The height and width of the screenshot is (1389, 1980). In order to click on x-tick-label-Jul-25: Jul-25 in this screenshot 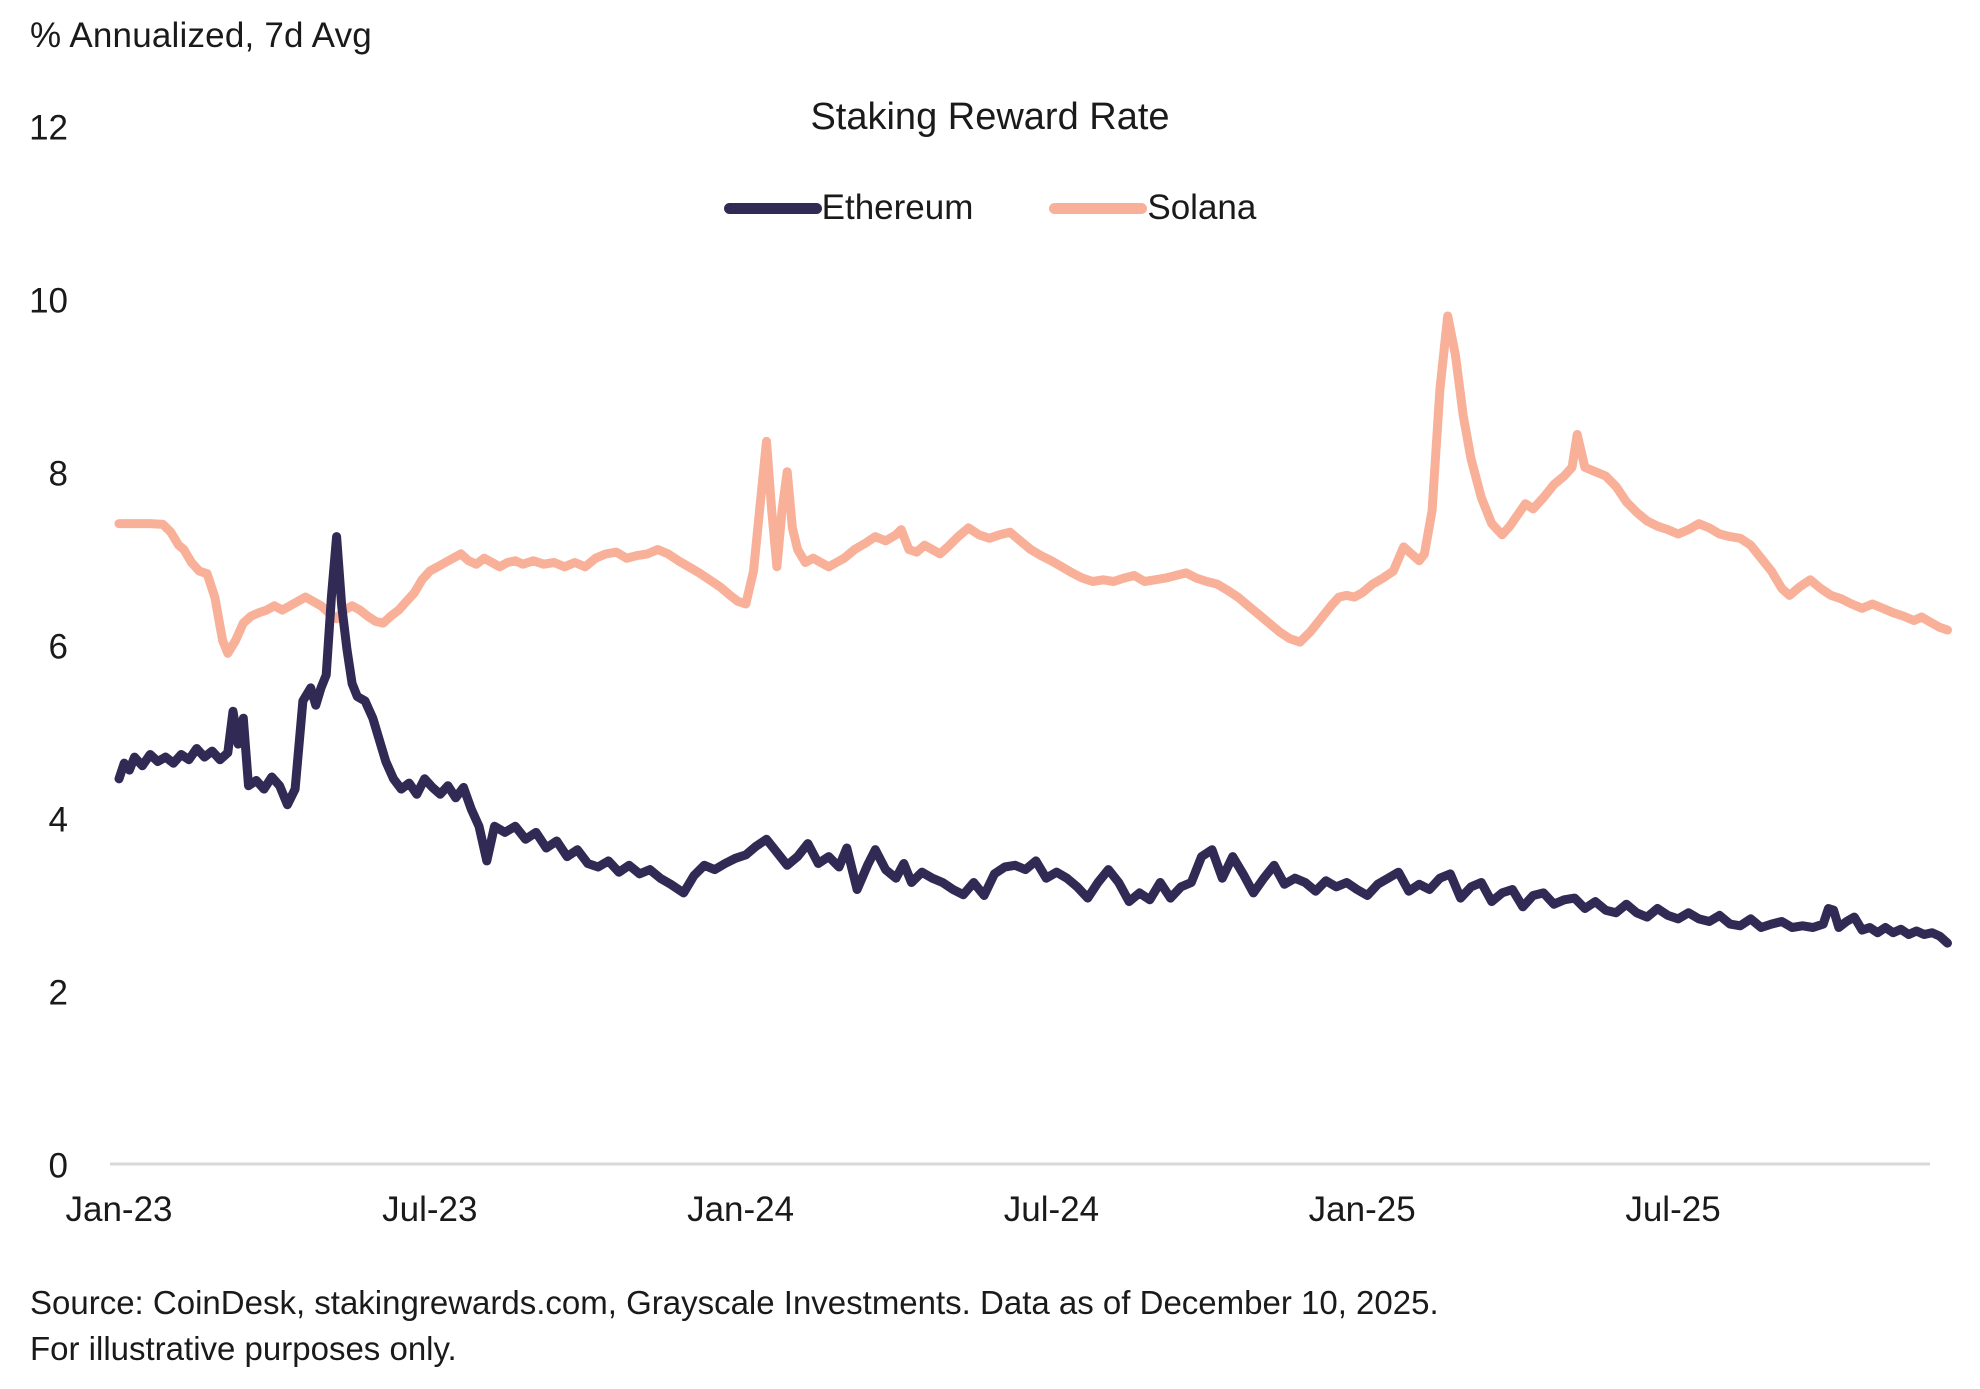, I will do `click(1673, 1209)`.